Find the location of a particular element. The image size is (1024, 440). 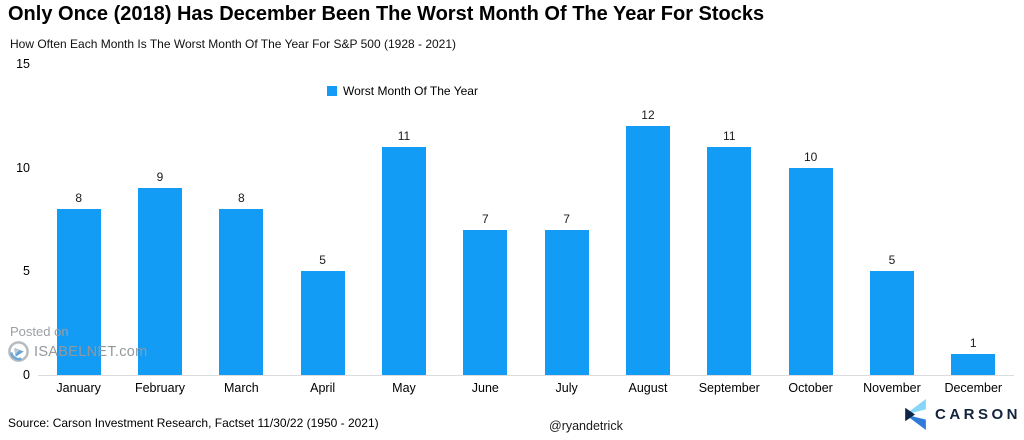

bar-column-january: 8 is located at coordinates (78, 219).